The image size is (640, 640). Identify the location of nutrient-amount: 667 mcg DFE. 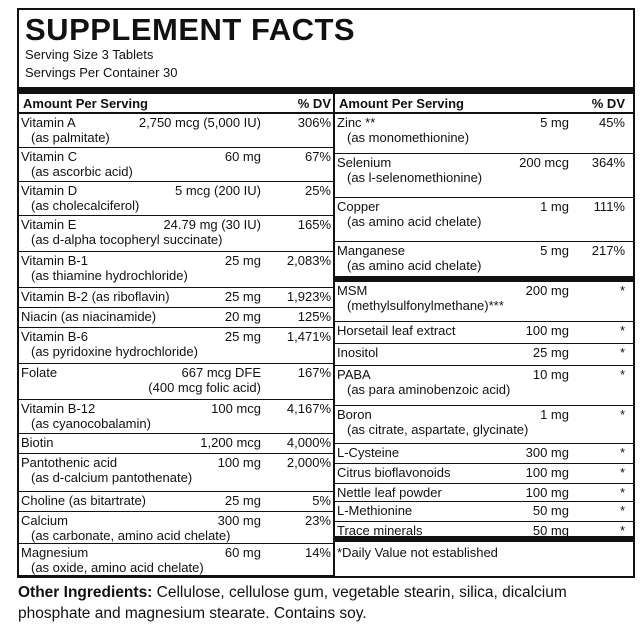
(221, 372).